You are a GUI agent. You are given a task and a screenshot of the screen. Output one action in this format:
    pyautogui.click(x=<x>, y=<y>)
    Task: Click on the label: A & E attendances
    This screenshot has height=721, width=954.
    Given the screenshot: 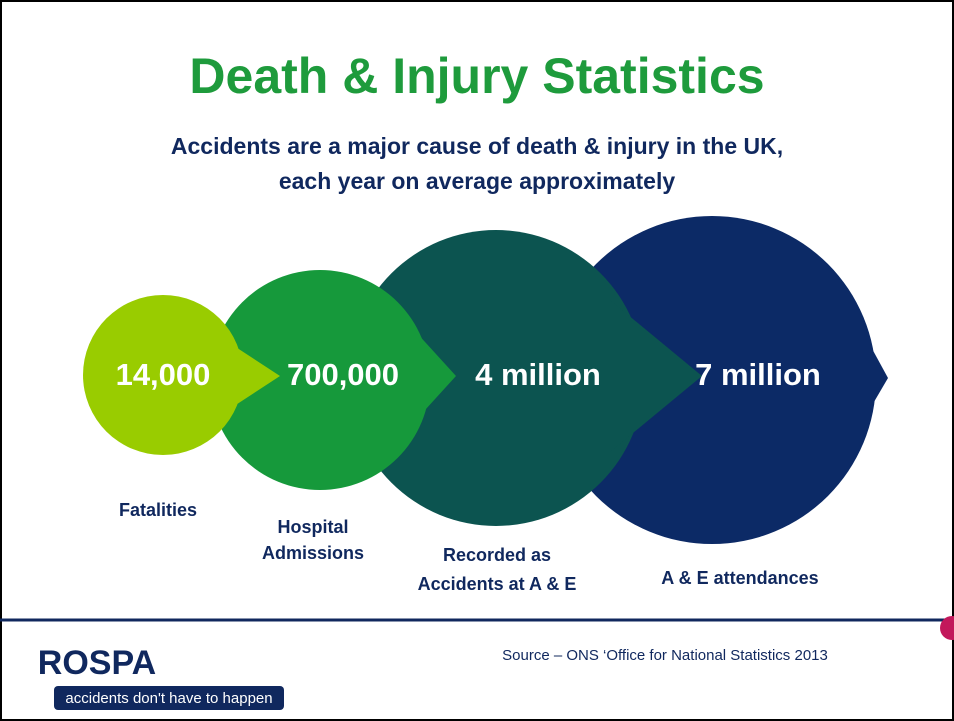 What is the action you would take?
    pyautogui.click(x=739, y=578)
    